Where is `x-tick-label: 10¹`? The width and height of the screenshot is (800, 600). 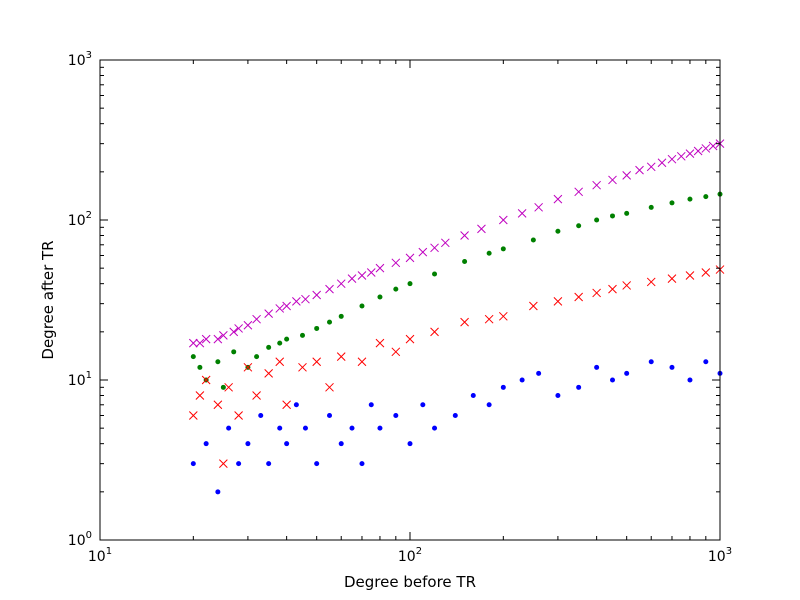 x-tick-label: 10¹ is located at coordinates (100, 555).